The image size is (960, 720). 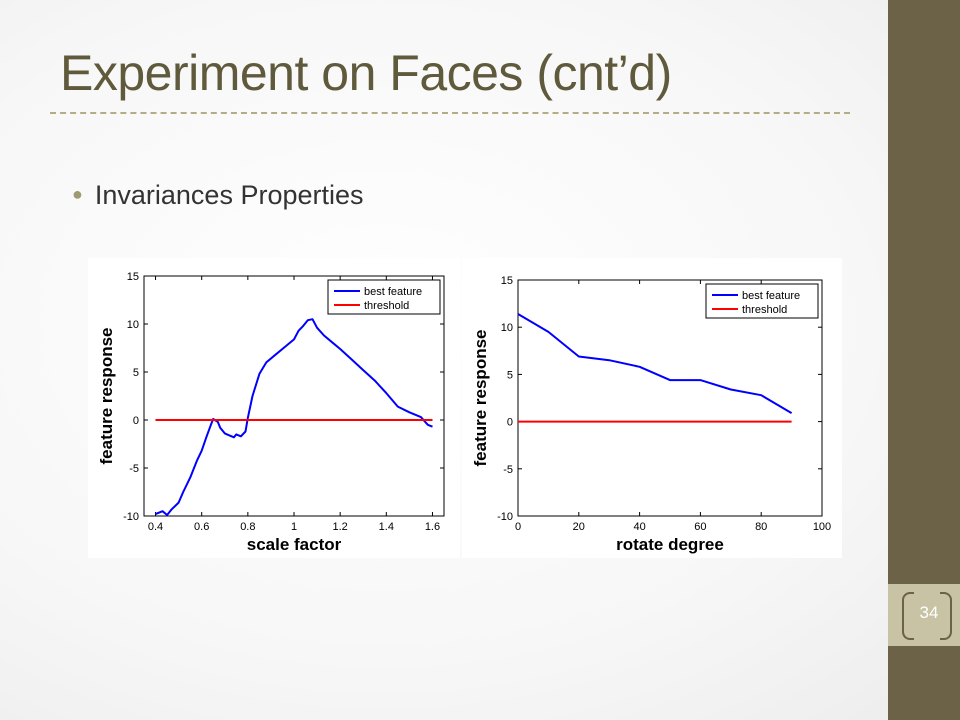 What do you see at coordinates (639, 527) in the screenshot?
I see `x-tick-label: 40` at bounding box center [639, 527].